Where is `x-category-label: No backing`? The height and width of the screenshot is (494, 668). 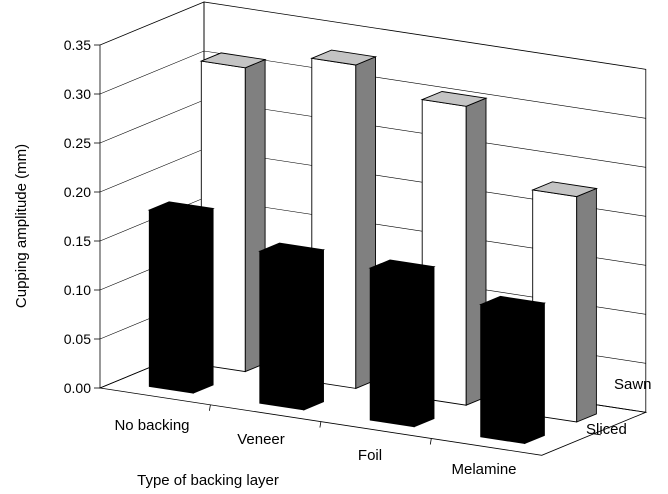
x-category-label: No backing is located at coordinates (151, 425).